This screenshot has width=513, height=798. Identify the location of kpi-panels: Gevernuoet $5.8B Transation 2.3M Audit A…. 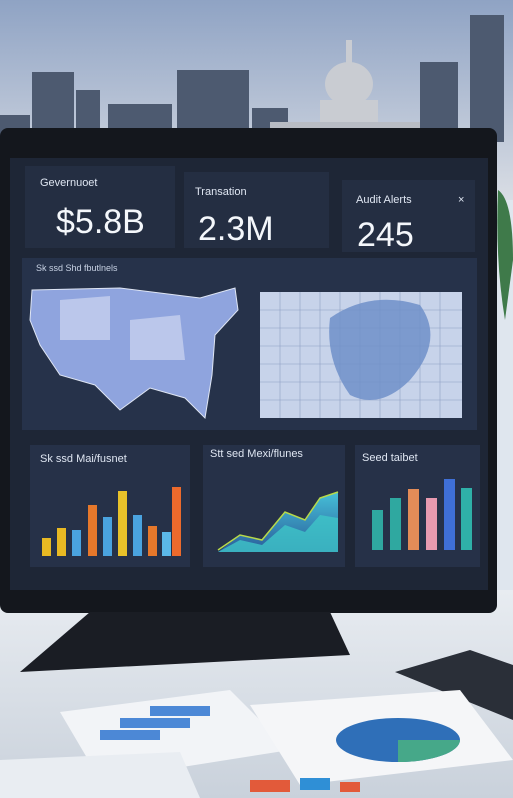
(250, 210).